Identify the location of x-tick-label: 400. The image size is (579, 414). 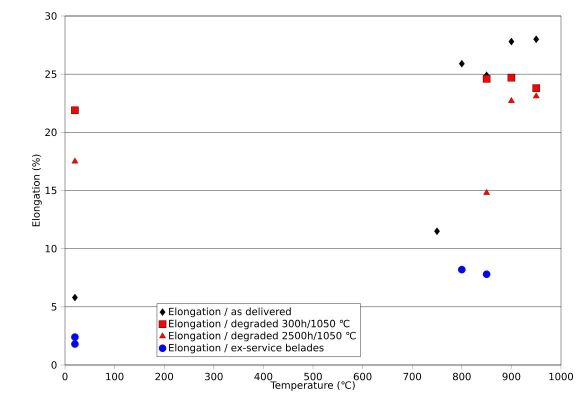
(263, 376).